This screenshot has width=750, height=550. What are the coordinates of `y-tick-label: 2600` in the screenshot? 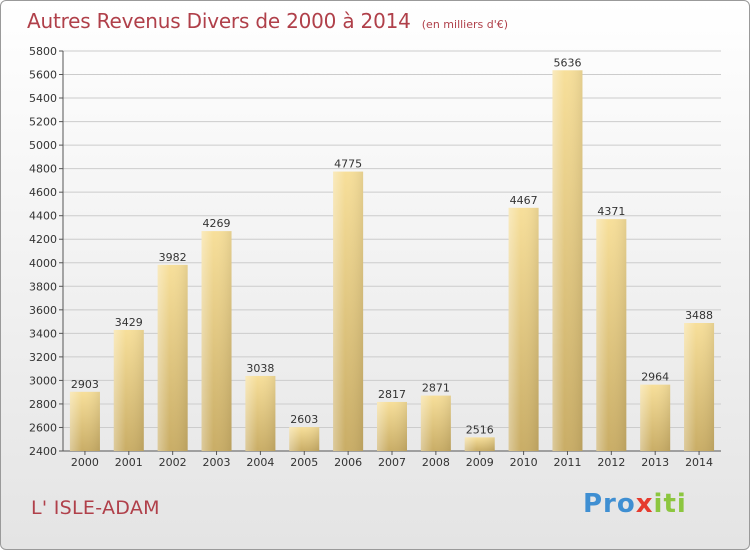 It's located at (43, 427).